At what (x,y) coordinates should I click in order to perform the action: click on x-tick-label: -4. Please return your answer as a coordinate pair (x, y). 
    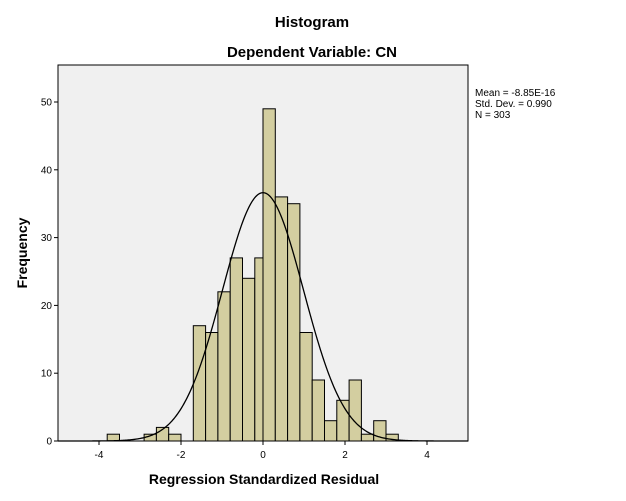
    Looking at the image, I should click on (99, 455).